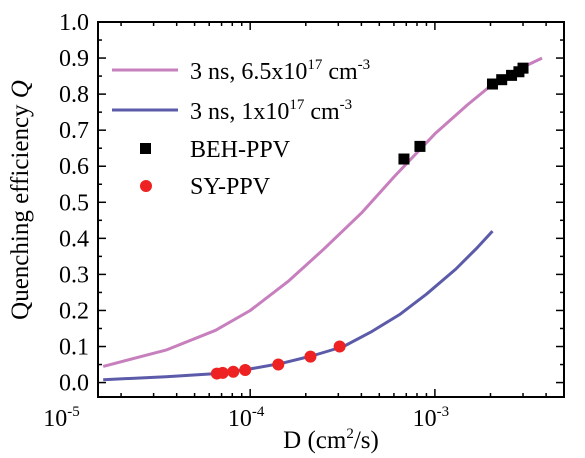  What do you see at coordinates (240, 150) in the screenshot?
I see `legend-label-beh-ppv: BEH-PPV` at bounding box center [240, 150].